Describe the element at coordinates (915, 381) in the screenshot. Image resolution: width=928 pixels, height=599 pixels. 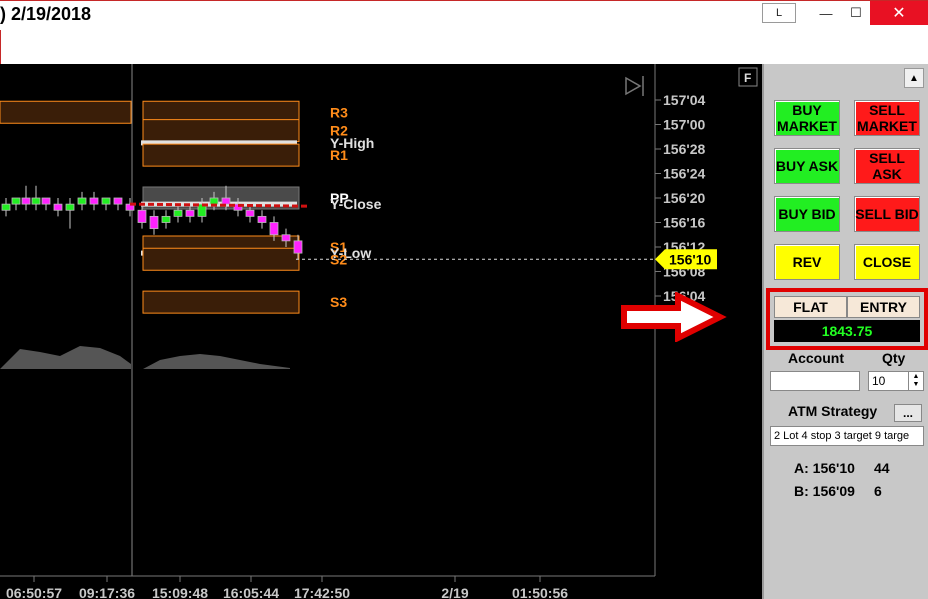
I see `qty-stepper: ▲ ▼` at that location.